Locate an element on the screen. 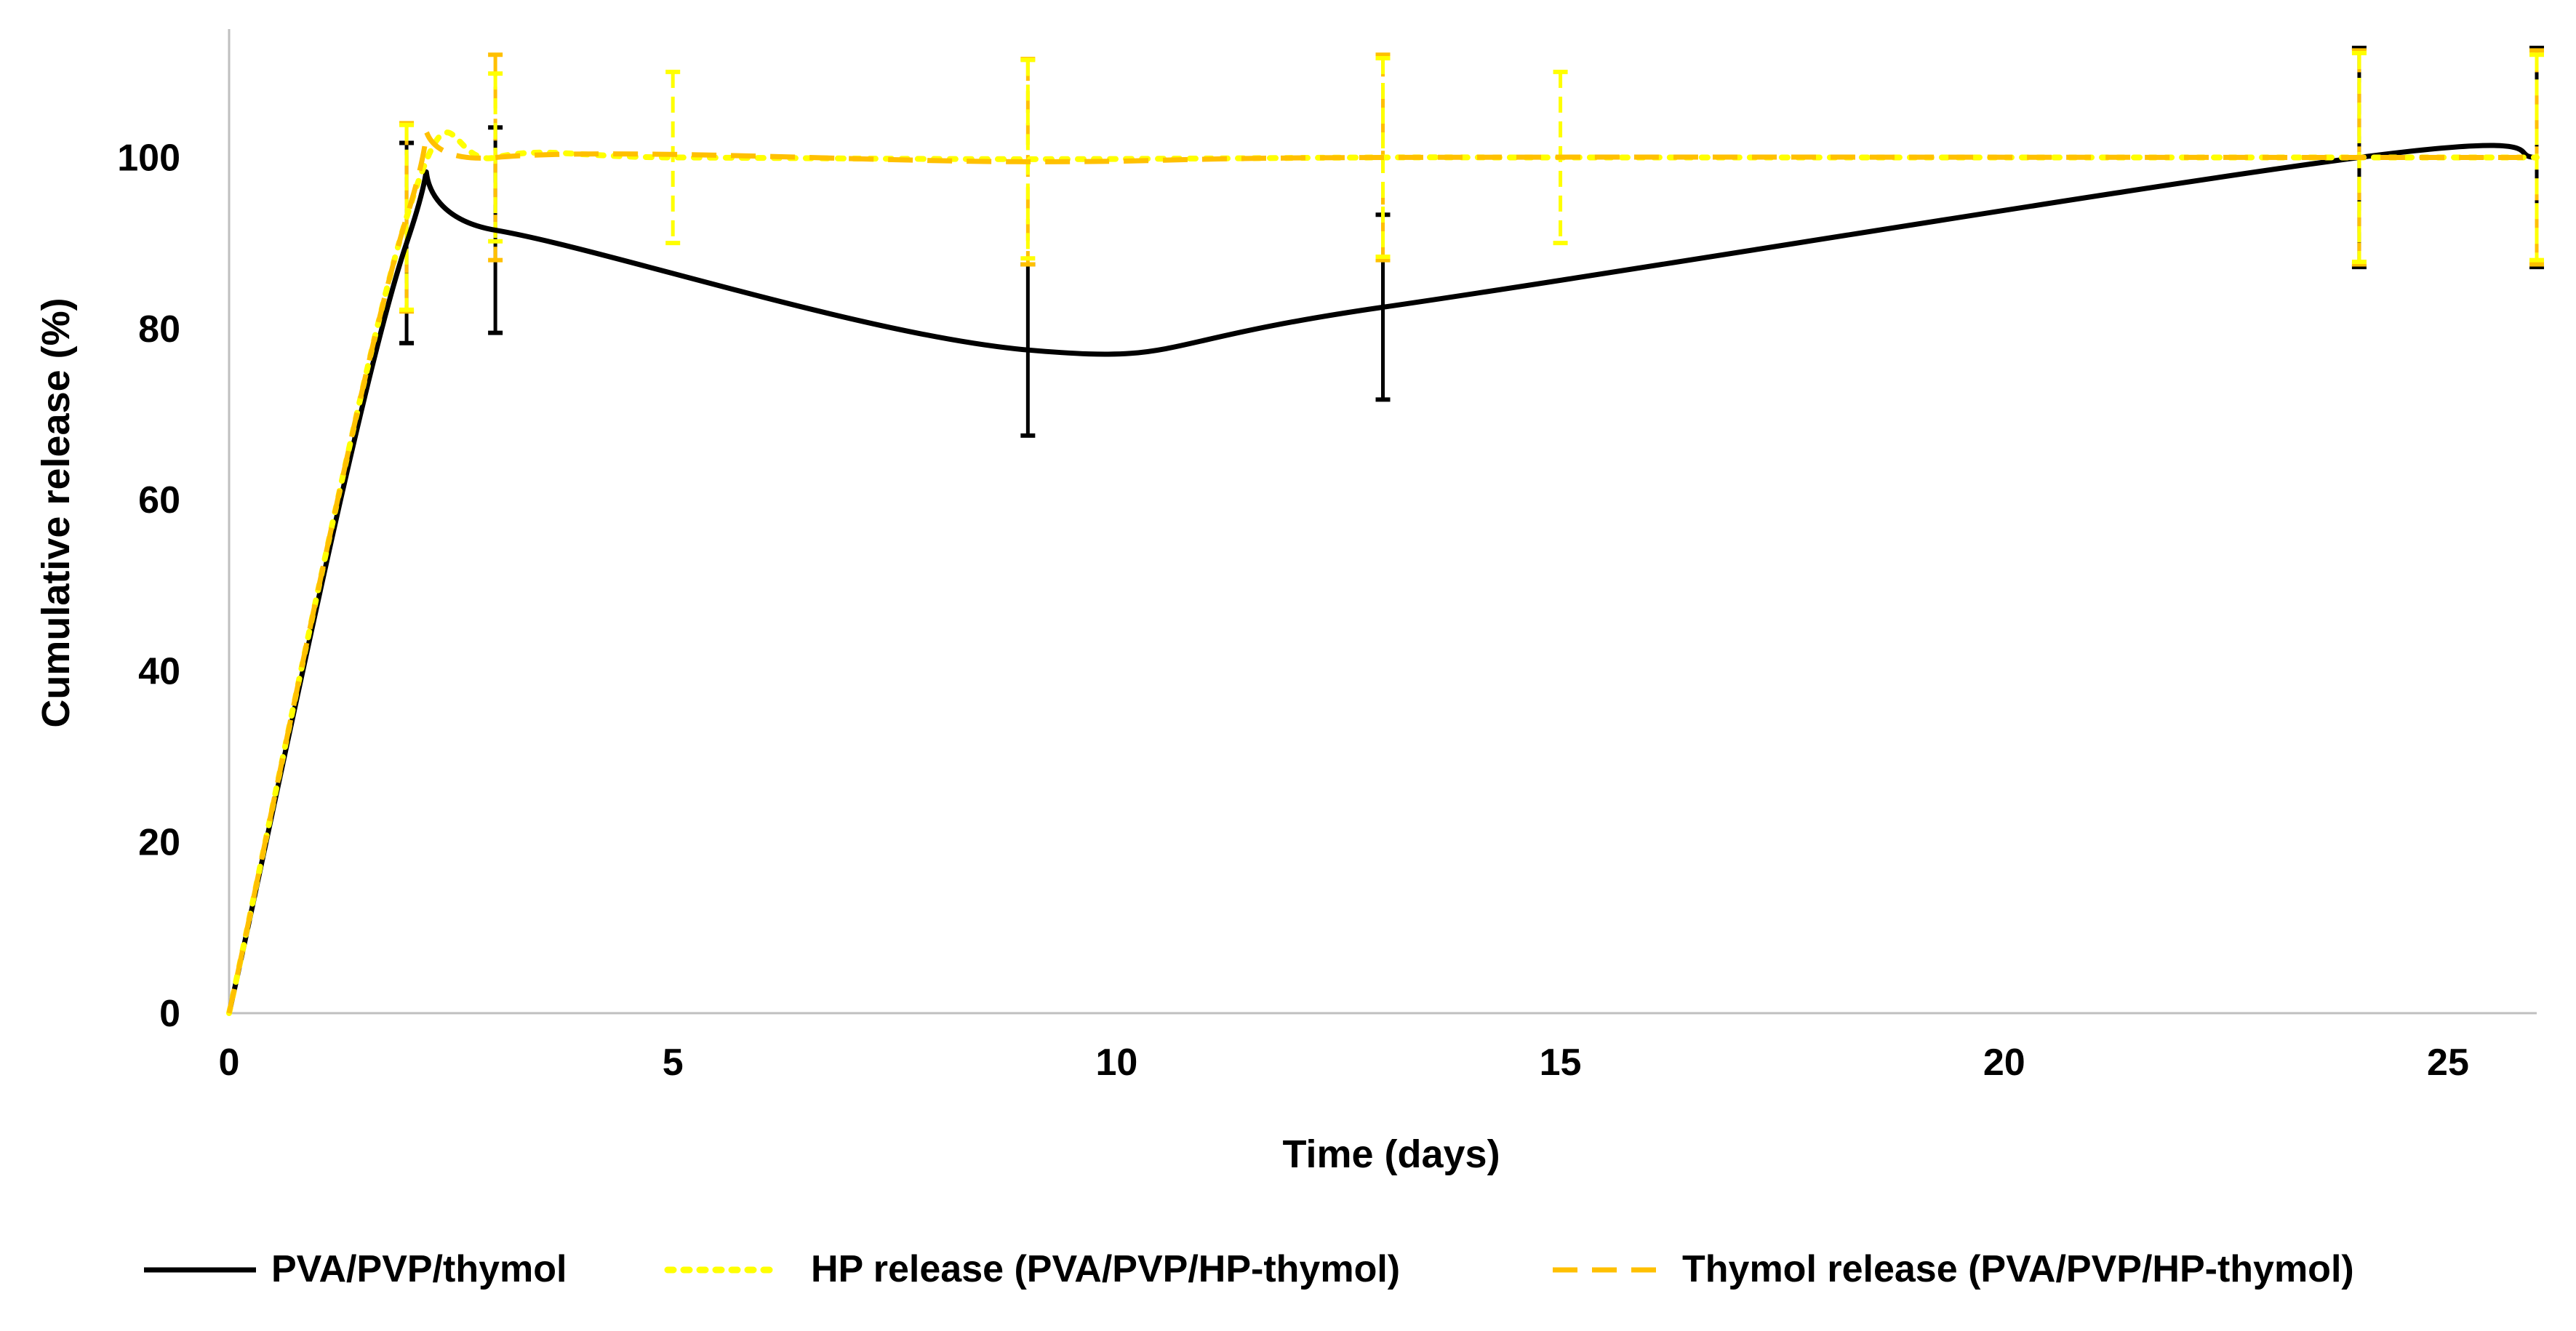 This screenshot has width=2576, height=1331. legend-item-0: PVA/PVP/thymol is located at coordinates (355, 1269).